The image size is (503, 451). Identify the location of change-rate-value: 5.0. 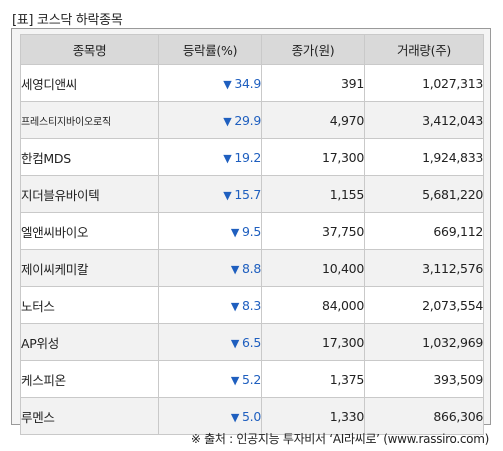
(251, 416).